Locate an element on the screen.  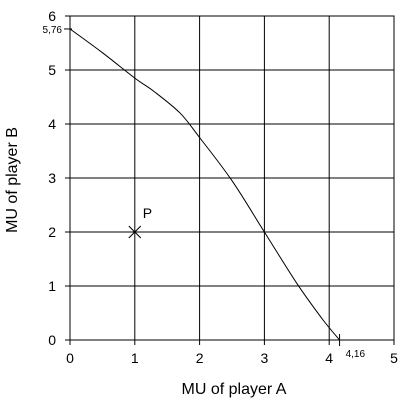
point-p-marker is located at coordinates (135, 232).